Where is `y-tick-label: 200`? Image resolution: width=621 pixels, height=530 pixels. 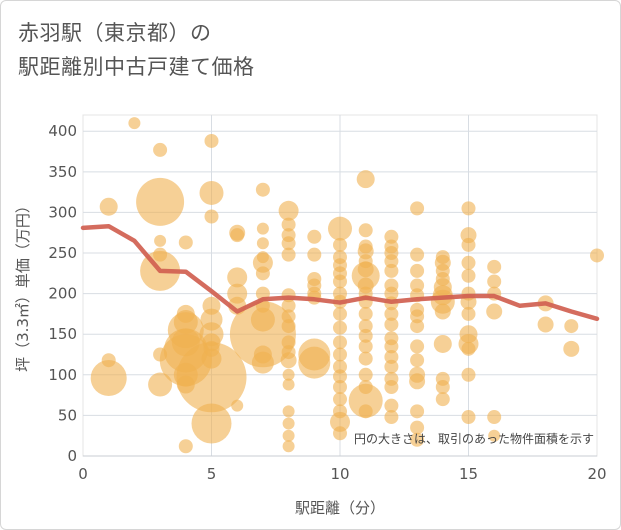
y-tick-label: 200 is located at coordinates (62, 294).